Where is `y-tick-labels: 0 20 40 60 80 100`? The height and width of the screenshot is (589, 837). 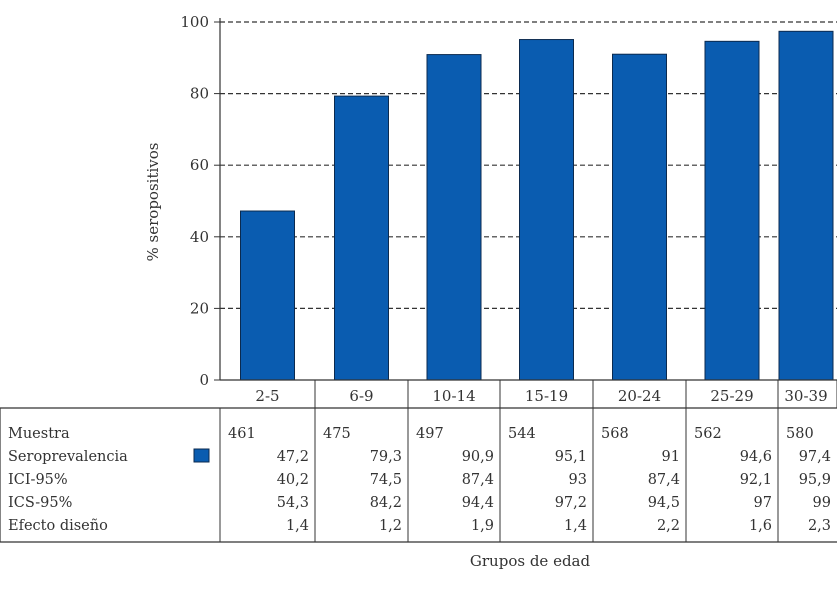
y-tick-labels: 0 20 40 60 80 100 is located at coordinates (194, 201).